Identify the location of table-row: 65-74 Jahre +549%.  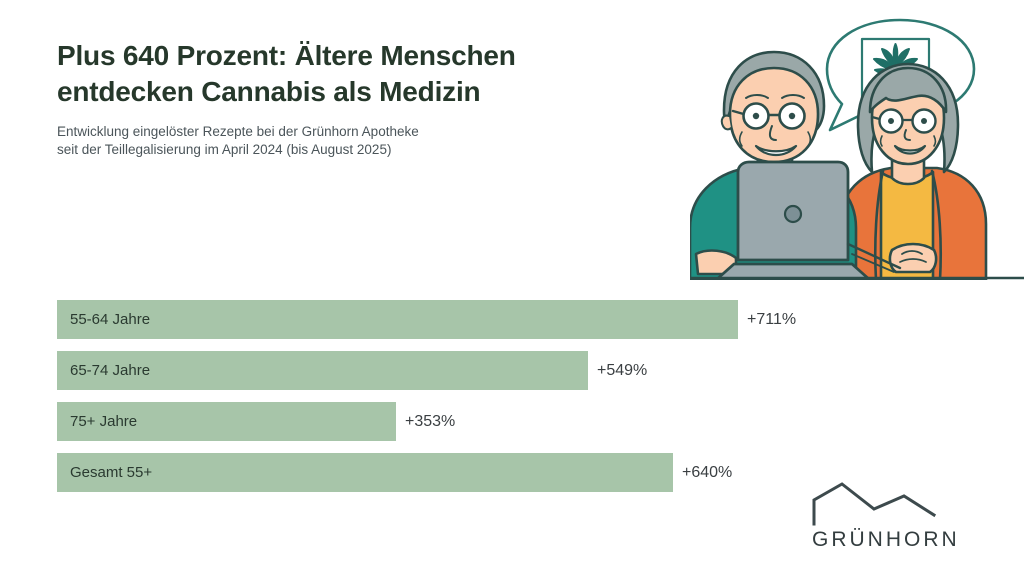
(507, 370).